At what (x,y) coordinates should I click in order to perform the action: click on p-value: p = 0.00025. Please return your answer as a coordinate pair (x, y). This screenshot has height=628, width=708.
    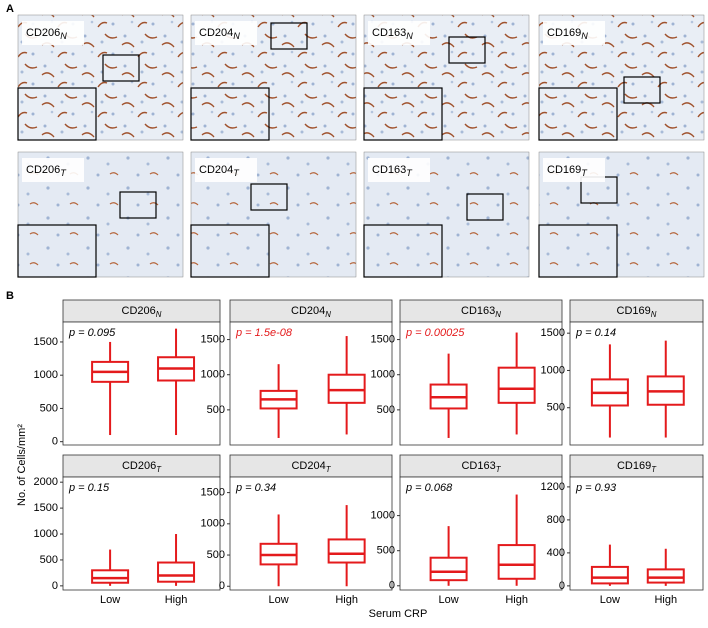
    Looking at the image, I should click on (435, 333).